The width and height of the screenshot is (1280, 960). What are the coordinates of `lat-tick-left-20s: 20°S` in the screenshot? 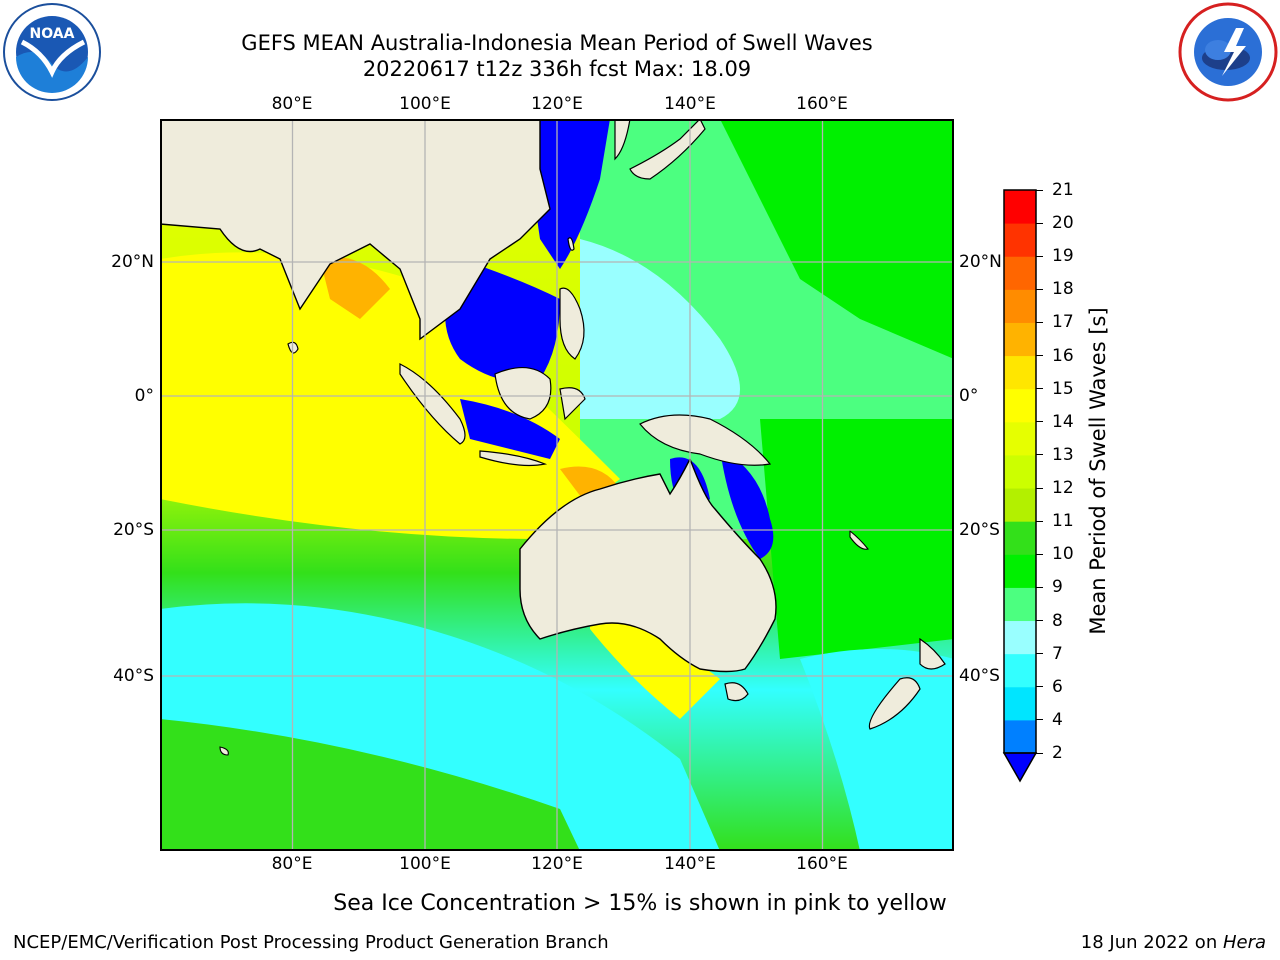 It's located at (133, 530).